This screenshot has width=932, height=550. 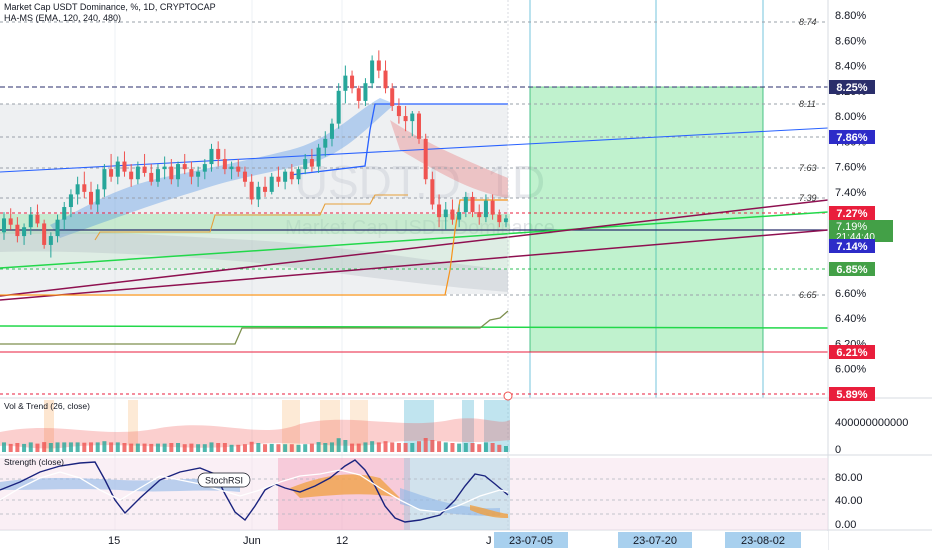 What do you see at coordinates (414, 327) in the screenshot?
I see `green-line-flat` at bounding box center [414, 327].